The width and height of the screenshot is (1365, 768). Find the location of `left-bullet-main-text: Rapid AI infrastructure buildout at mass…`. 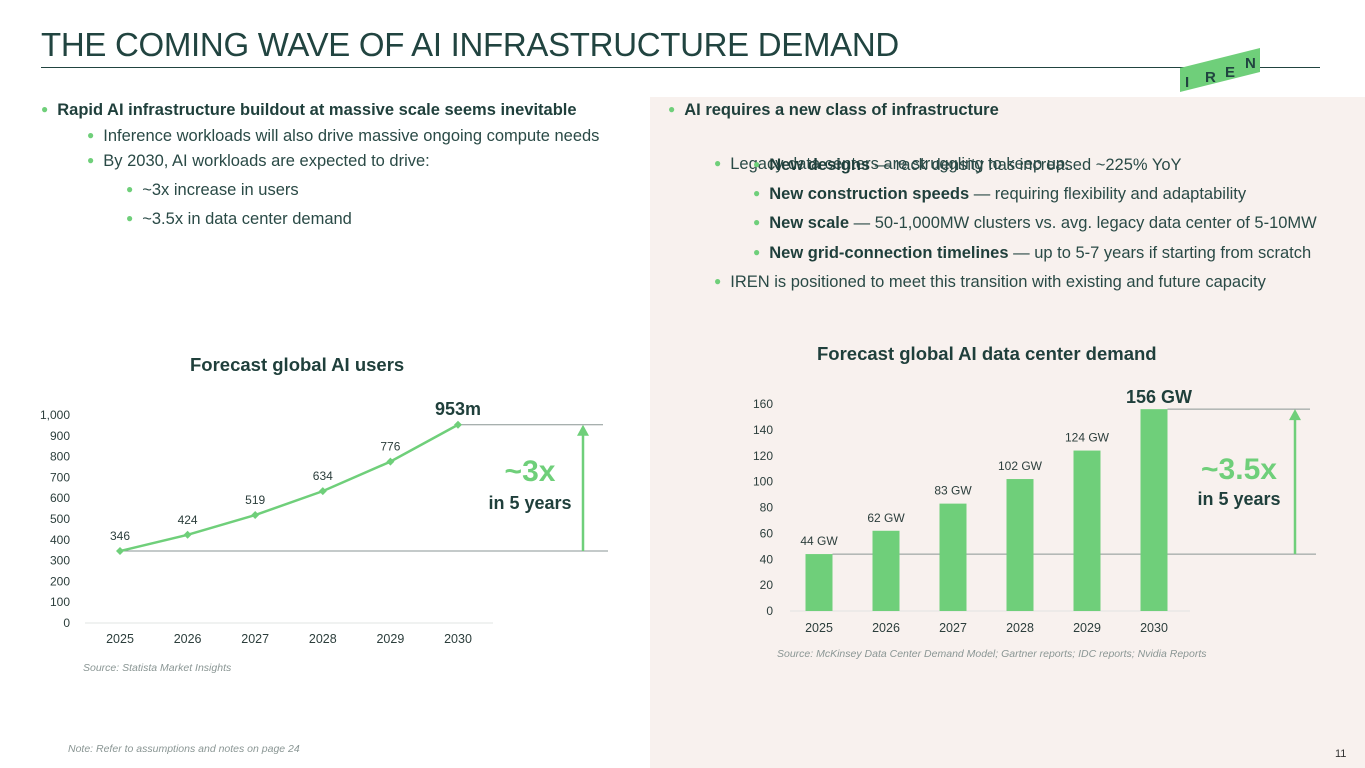

left-bullet-main-text: Rapid AI infrastructure buildout at mass… is located at coordinates (317, 110).